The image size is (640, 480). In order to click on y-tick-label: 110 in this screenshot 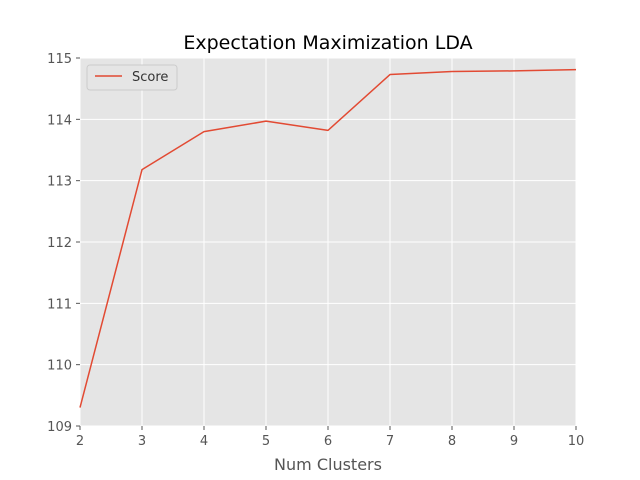, I will do `click(59, 366)`.